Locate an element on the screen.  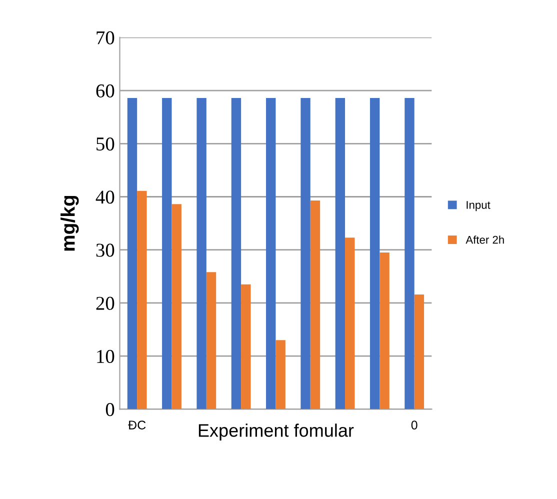
y-tick-label: 30 is located at coordinates (105, 250).